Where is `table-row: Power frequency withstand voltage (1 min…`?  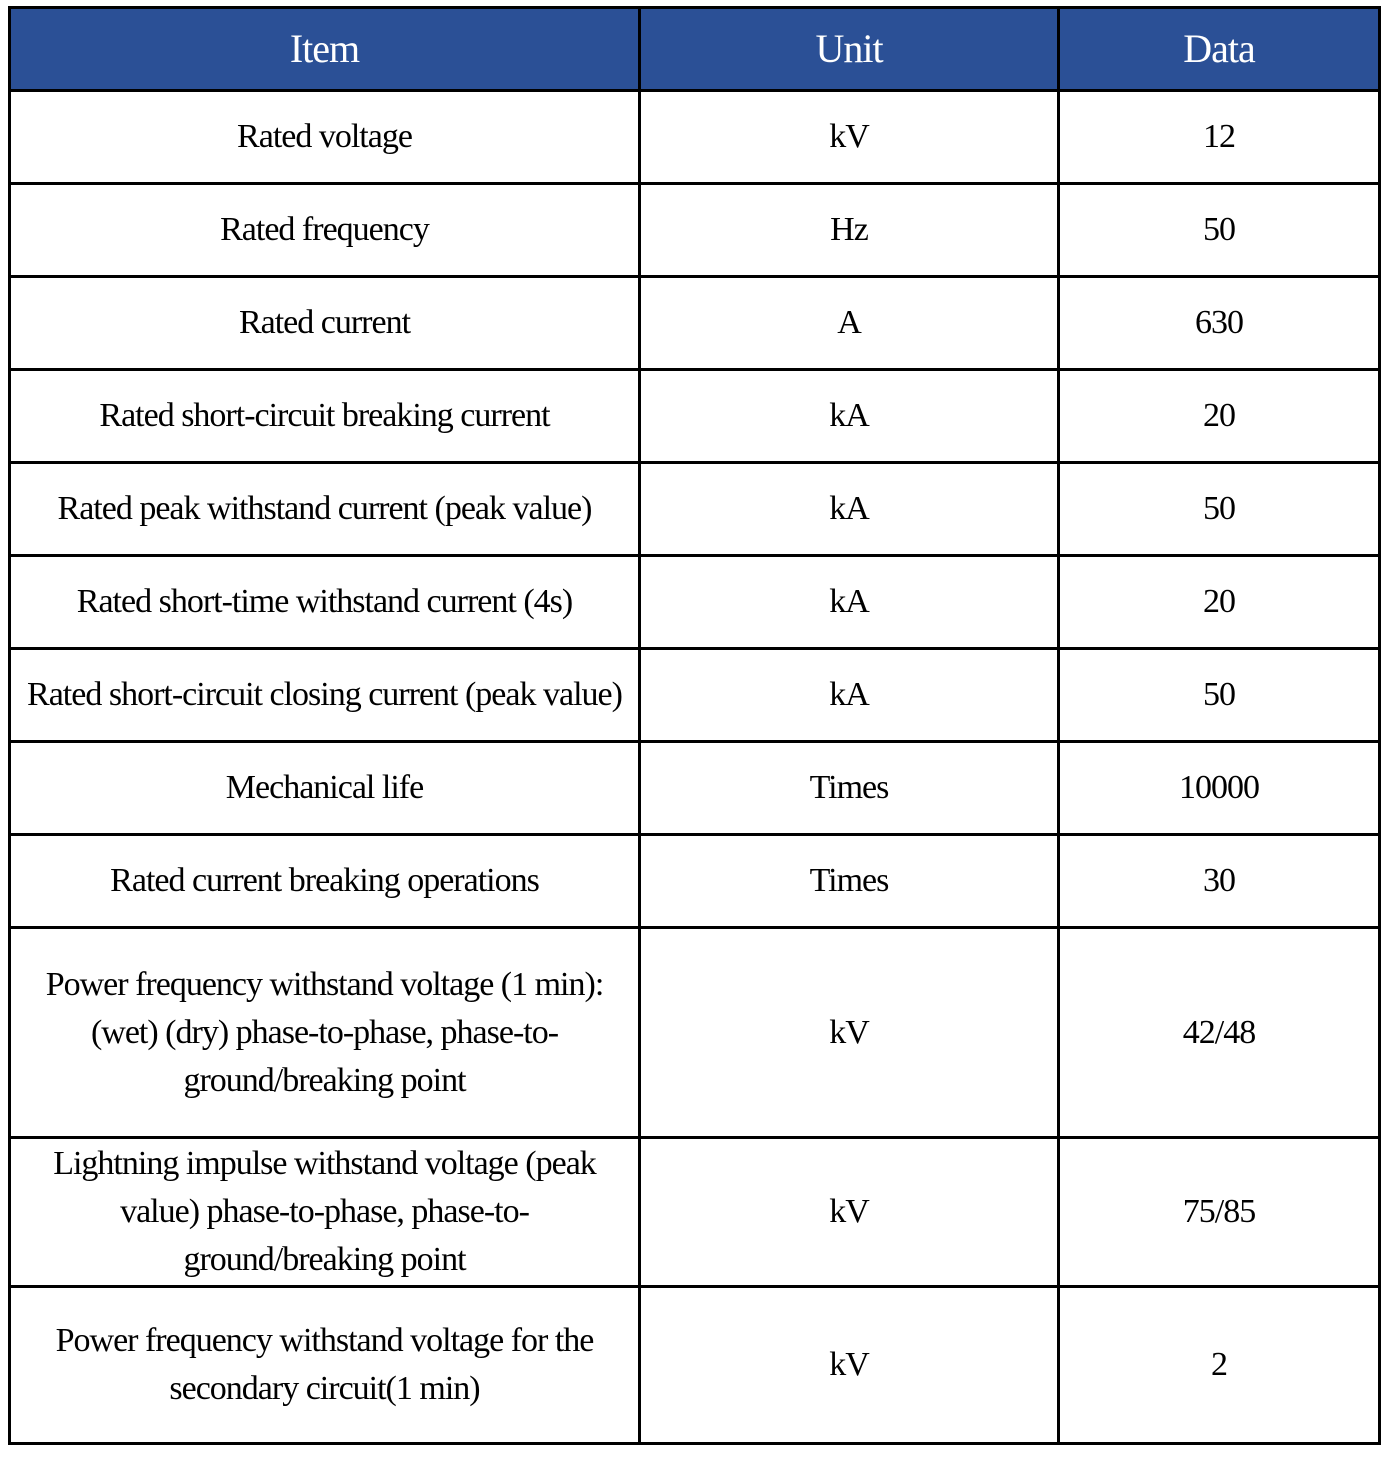 table-row: Power frequency withstand voltage (1 min… is located at coordinates (694, 1032).